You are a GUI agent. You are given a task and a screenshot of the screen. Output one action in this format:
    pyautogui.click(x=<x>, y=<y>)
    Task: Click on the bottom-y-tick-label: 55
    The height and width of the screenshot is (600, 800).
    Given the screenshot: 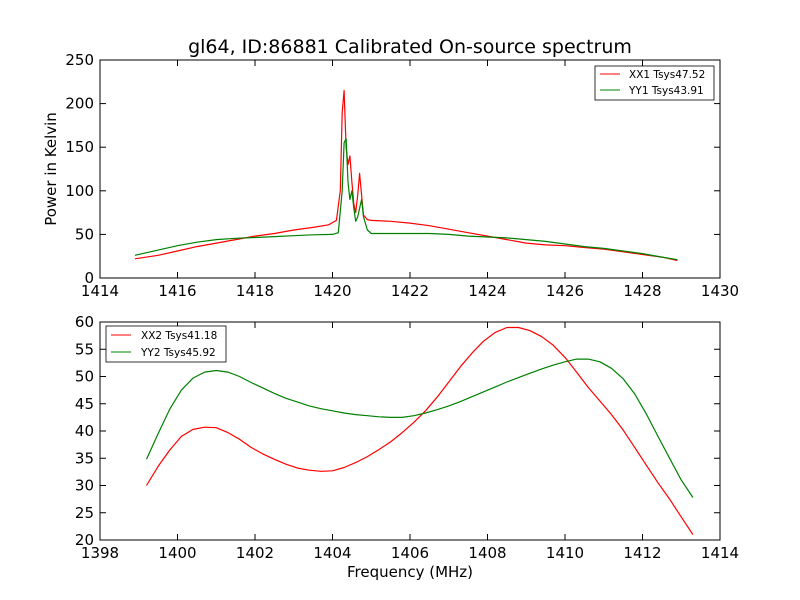 What is the action you would take?
    pyautogui.click(x=84, y=349)
    